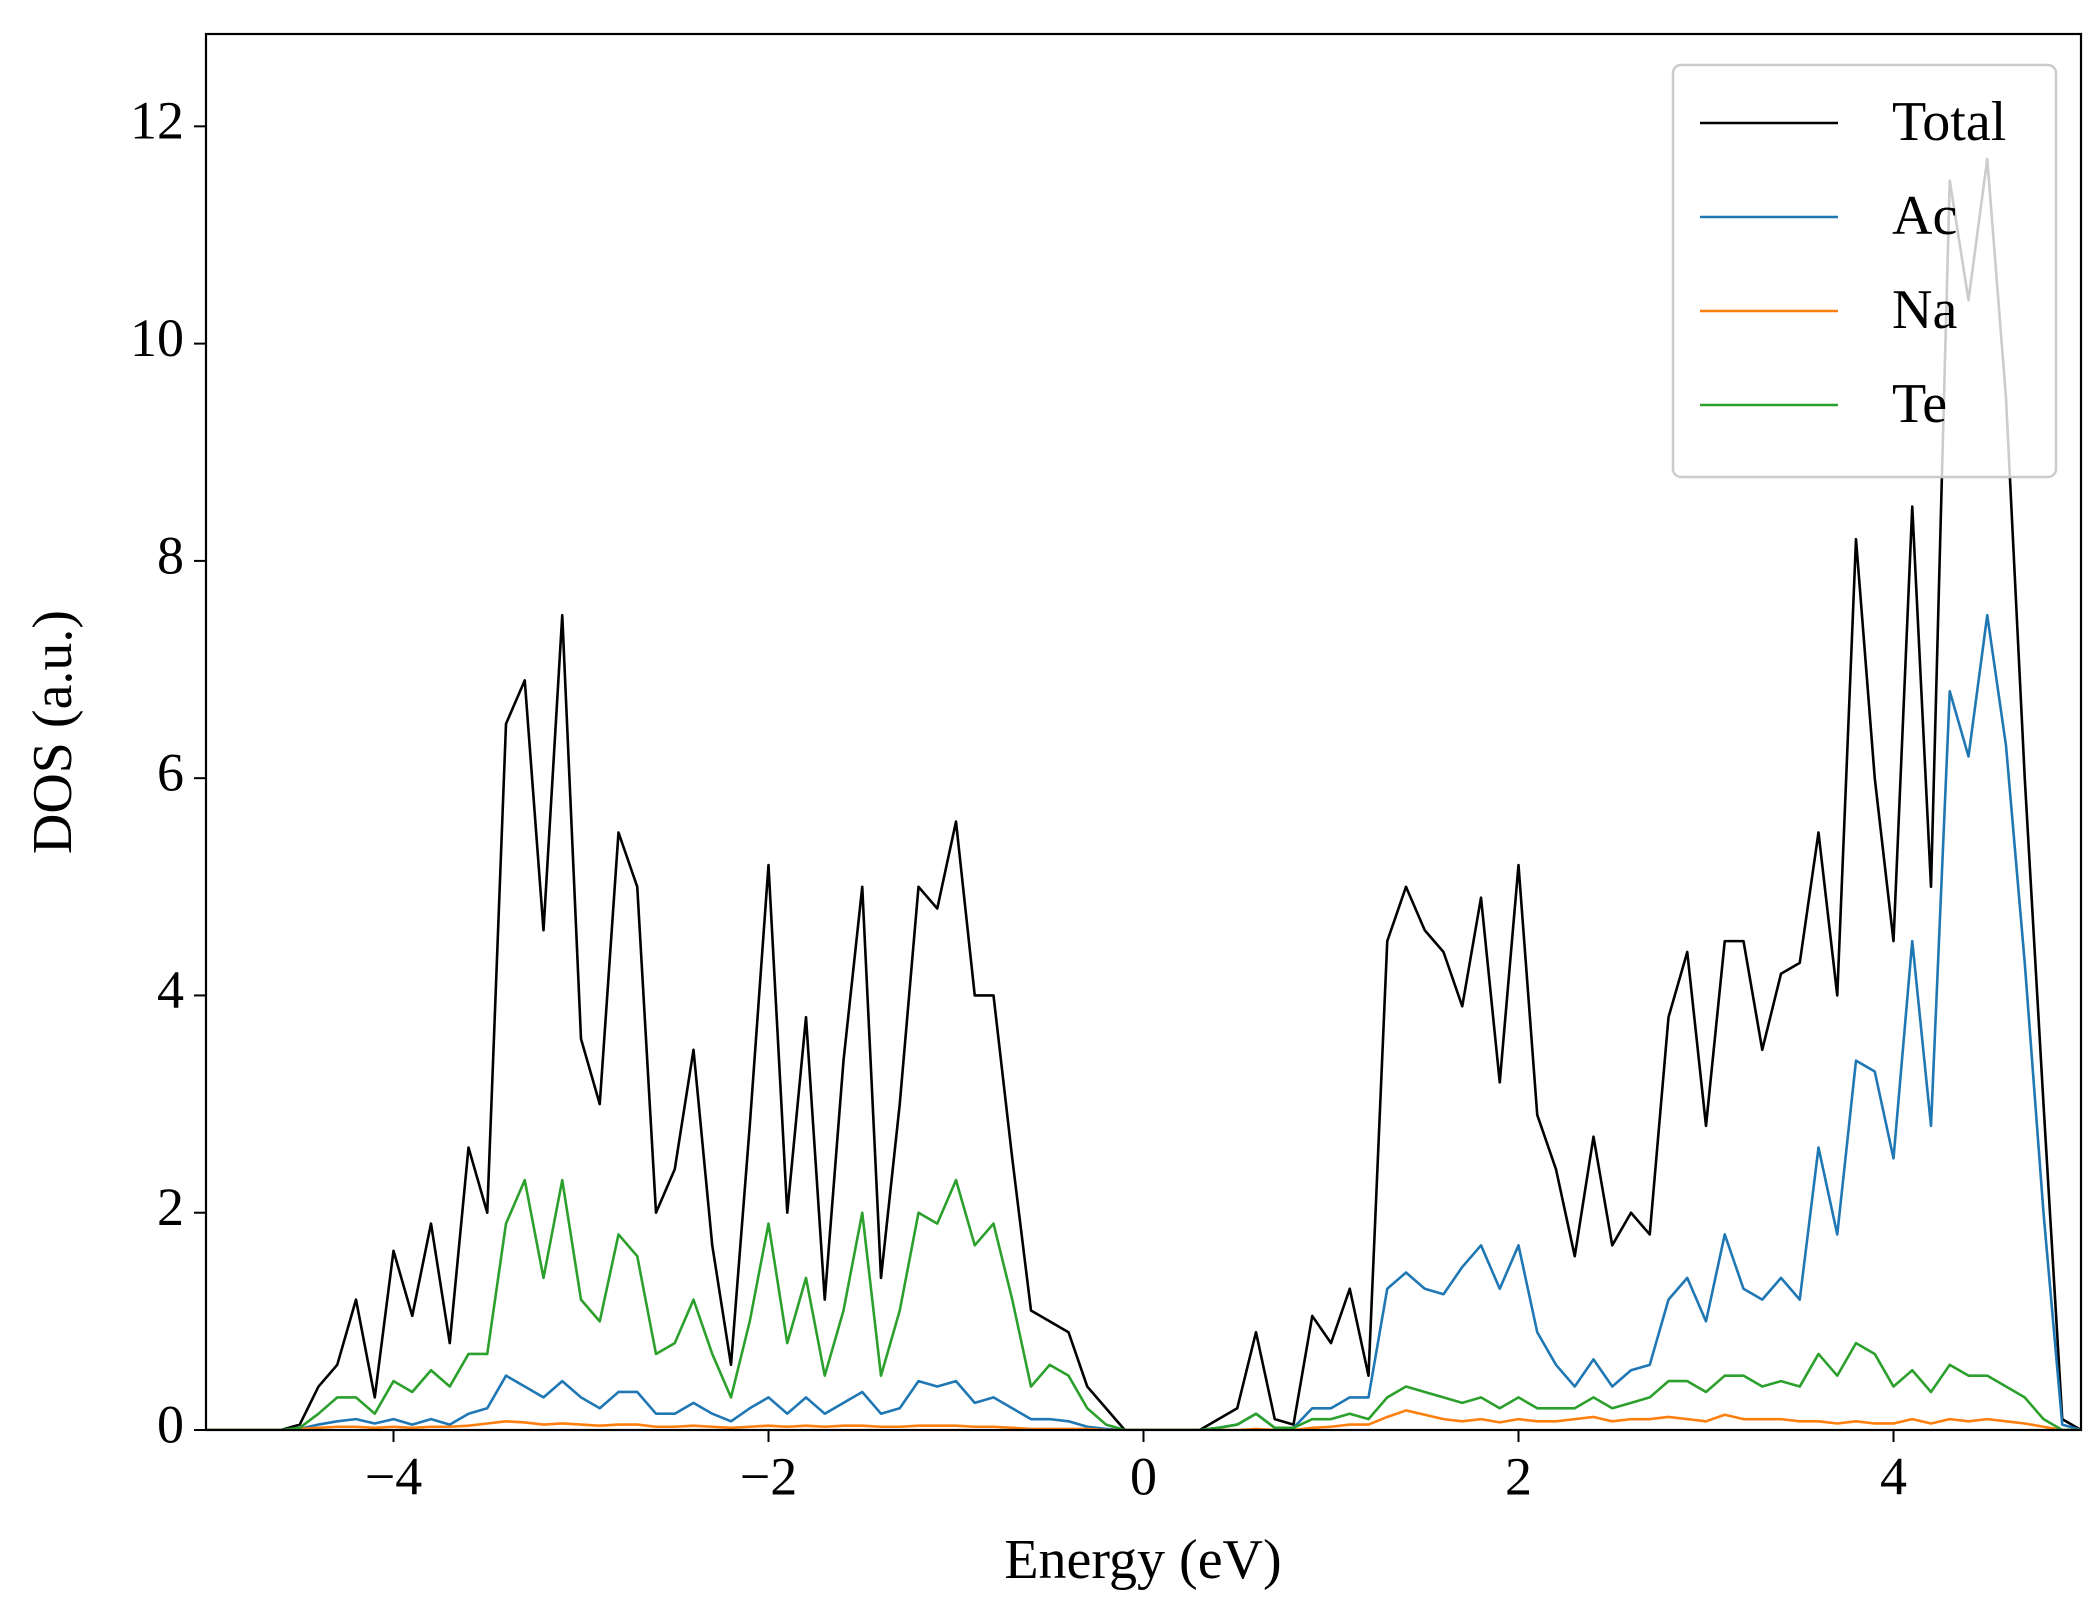  Describe the element at coordinates (768, 1476) in the screenshot. I see `x-tick-label: −2` at that location.